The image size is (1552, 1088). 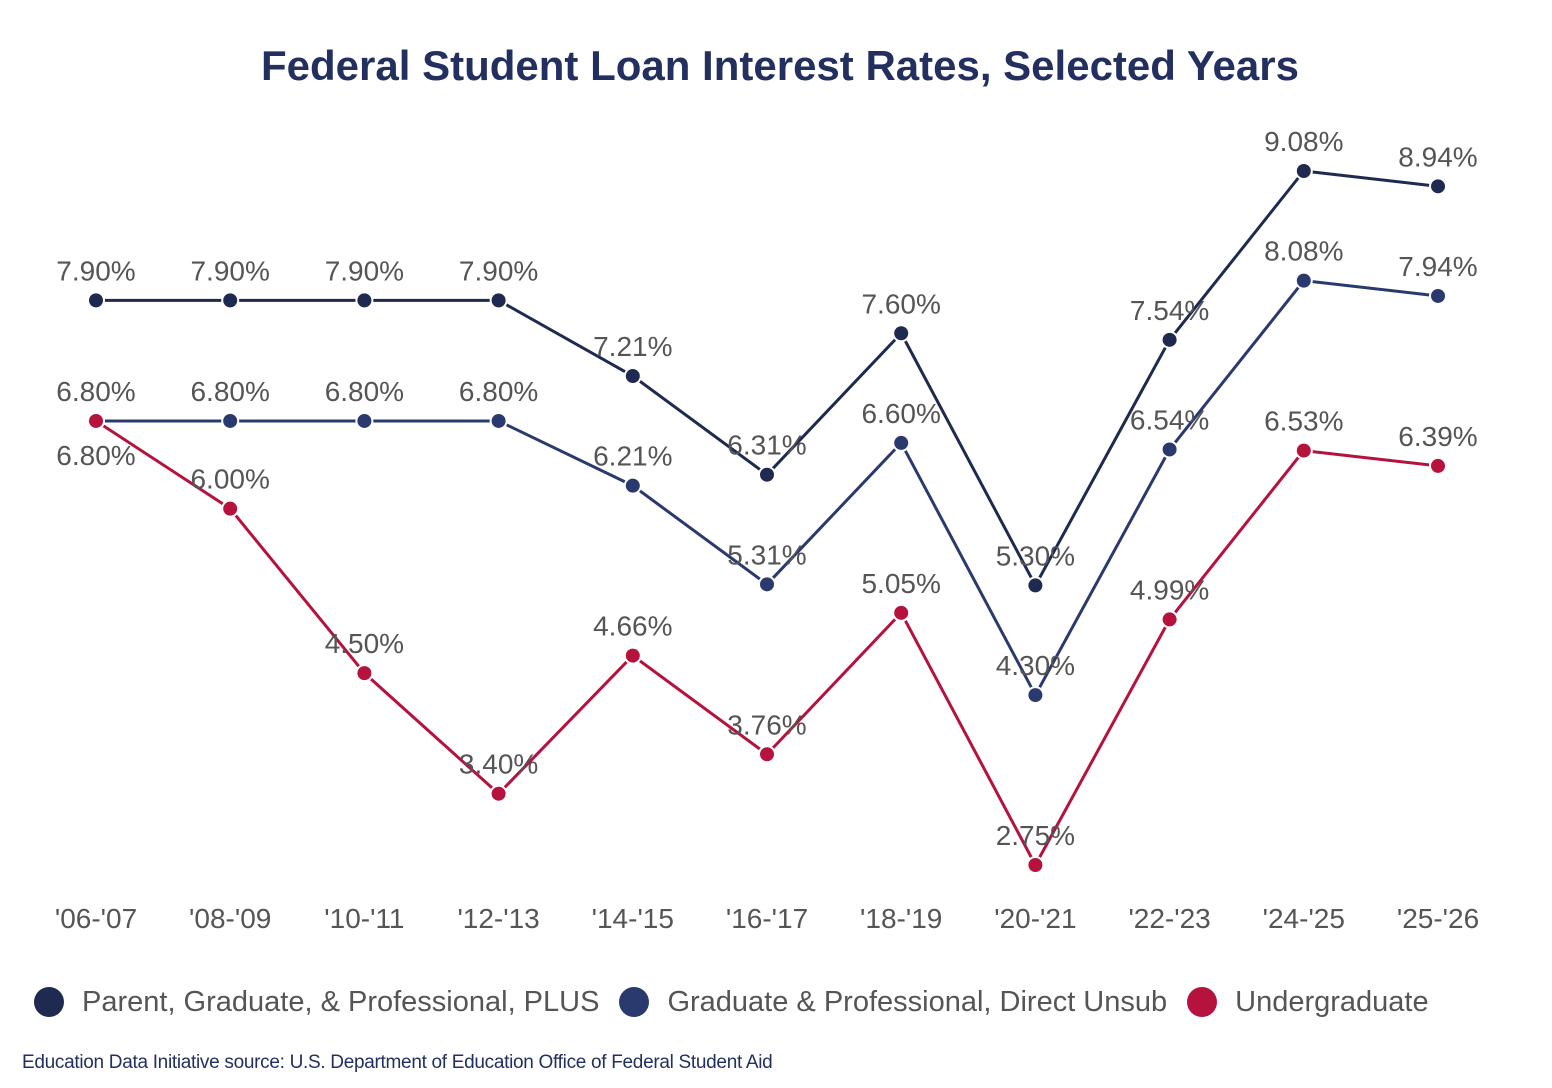 I want to click on data-label-direct-unsub: 6.60%, so click(x=900, y=413).